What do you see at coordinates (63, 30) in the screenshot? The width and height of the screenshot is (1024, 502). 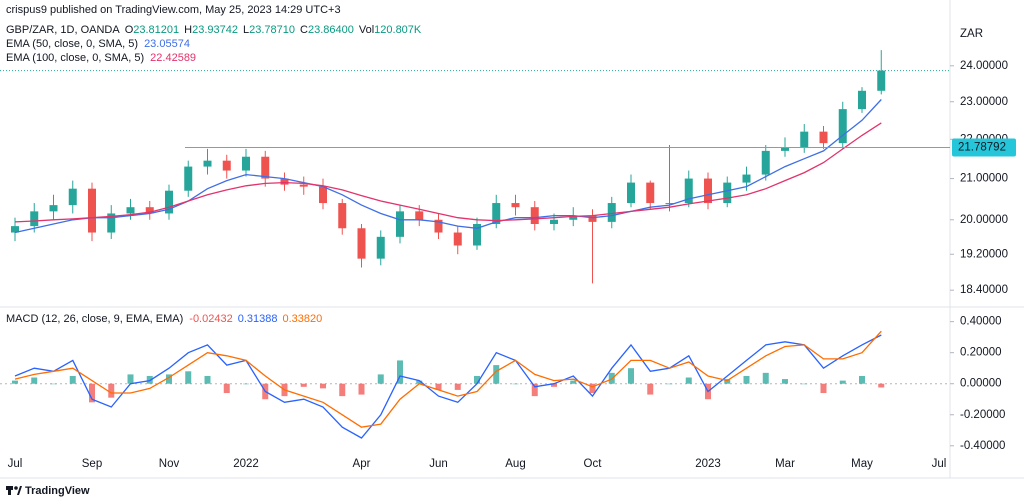 I see `symbol: GBP/ZAR, 1D, OANDA` at bounding box center [63, 30].